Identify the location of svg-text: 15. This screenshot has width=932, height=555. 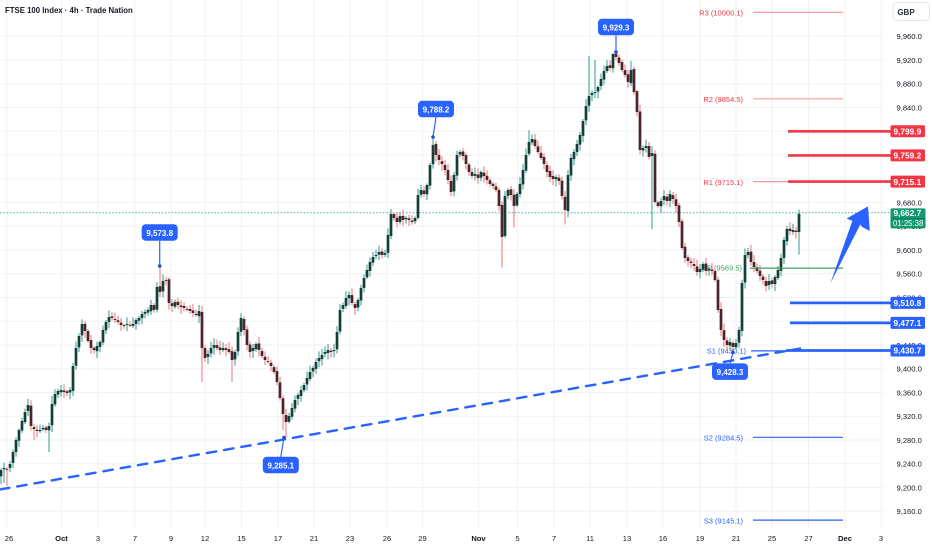
(241, 538).